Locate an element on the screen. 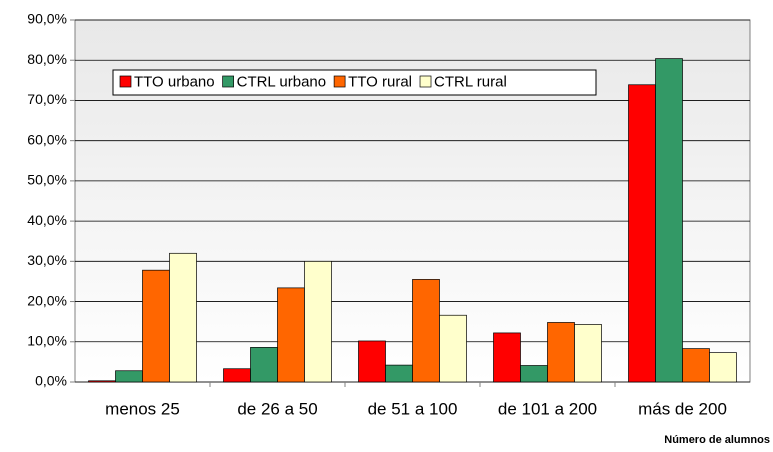  legend is located at coordinates (354, 82).